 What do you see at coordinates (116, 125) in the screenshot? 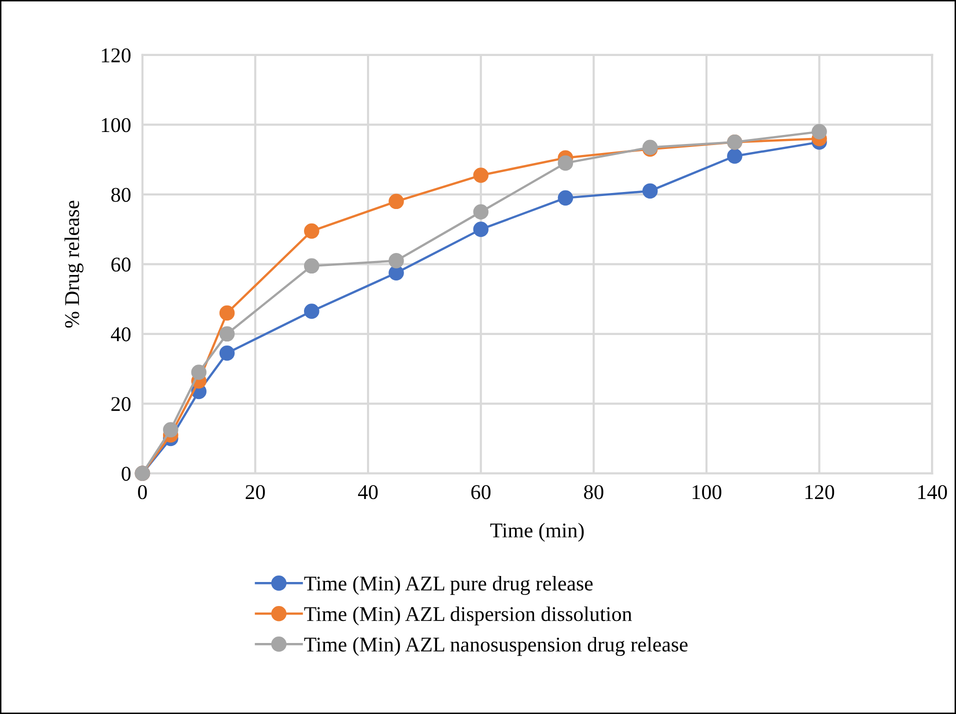
I see `y-tick-label: 100` at bounding box center [116, 125].